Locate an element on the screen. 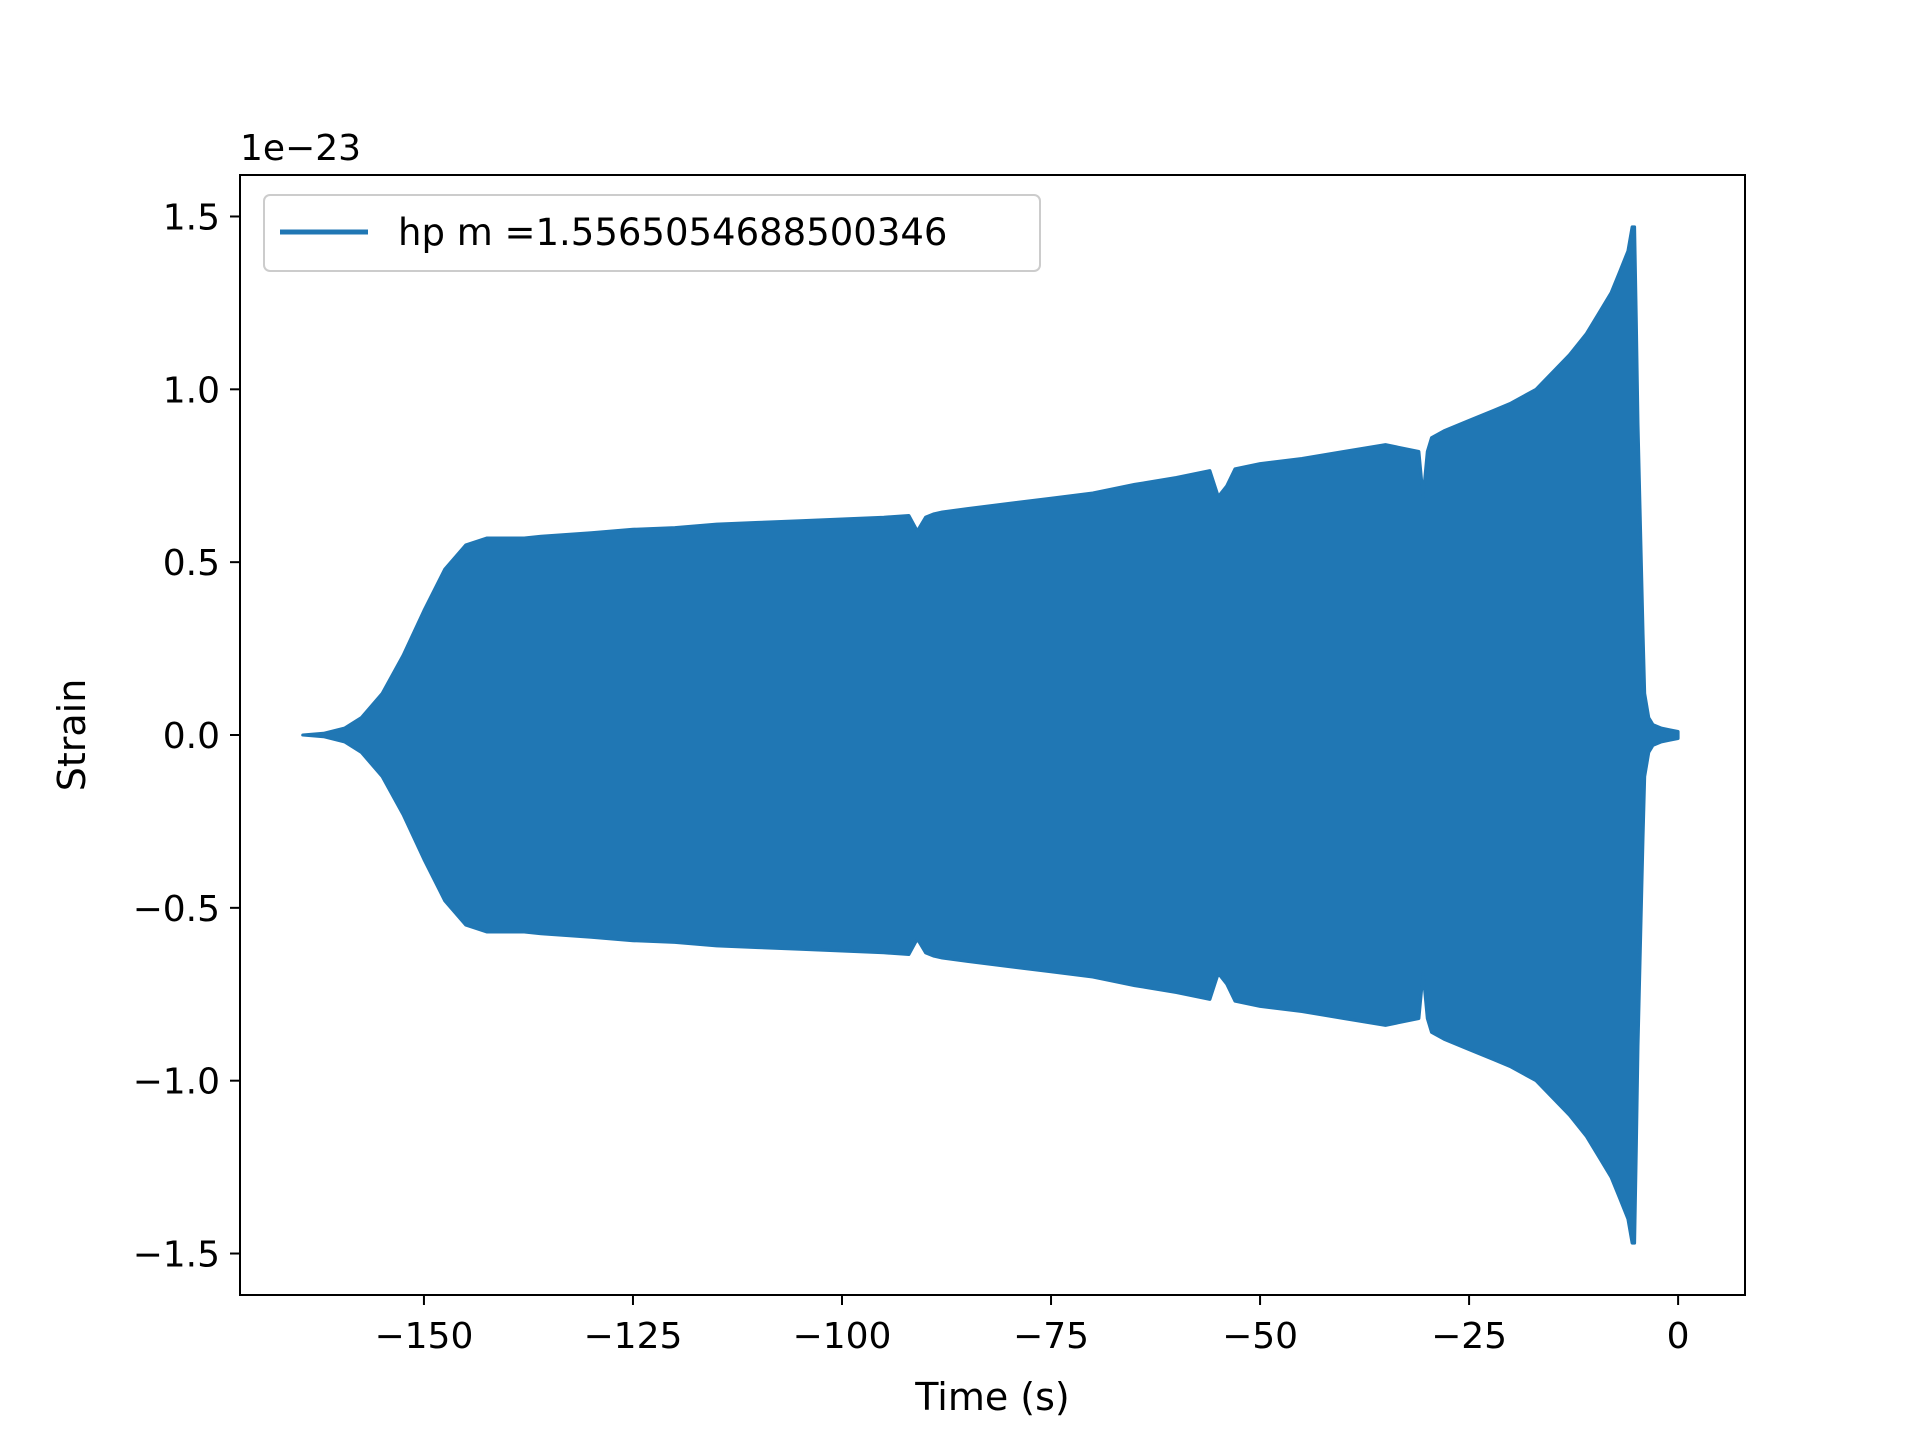 Image resolution: width=1920 pixels, height=1440 pixels. y-axis-label: Strain is located at coordinates (72, 735).